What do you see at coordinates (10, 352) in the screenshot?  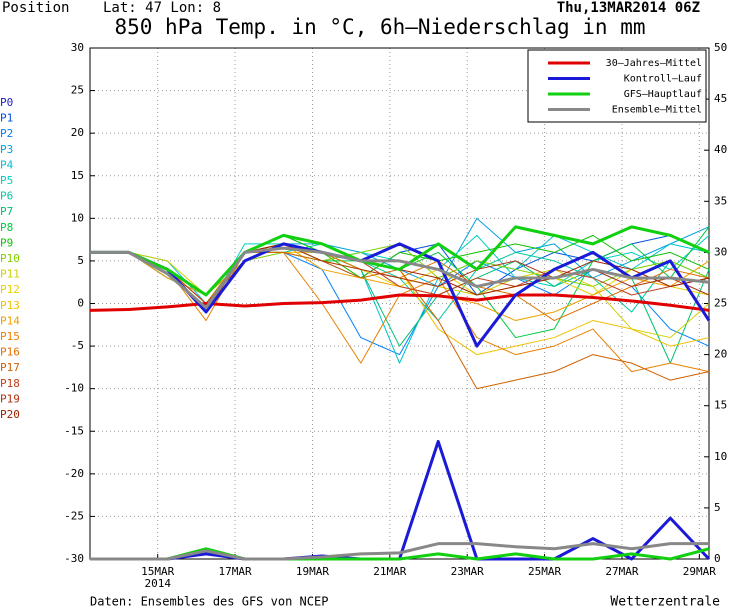 I see `member-label: P16` at bounding box center [10, 352].